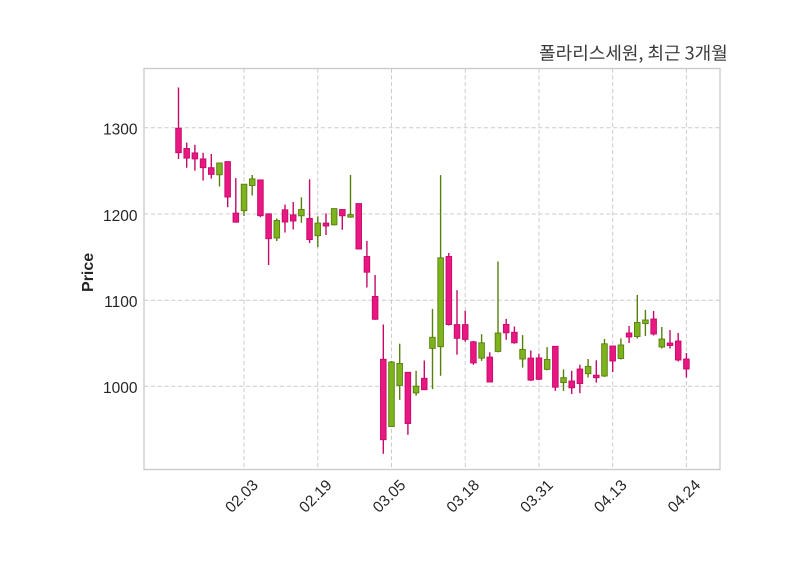 The width and height of the screenshot is (800, 580). What do you see at coordinates (120, 216) in the screenshot?
I see `svg-text: 1200` at bounding box center [120, 216].